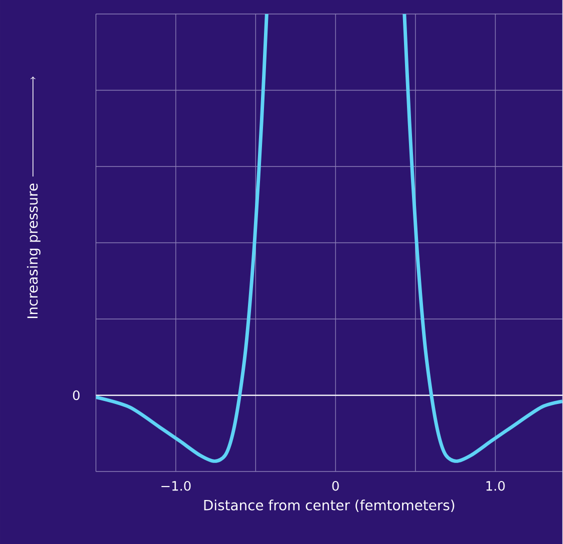 This screenshot has width=563, height=544. What do you see at coordinates (176, 485) in the screenshot?
I see `x-tick-label: −1.0` at bounding box center [176, 485].